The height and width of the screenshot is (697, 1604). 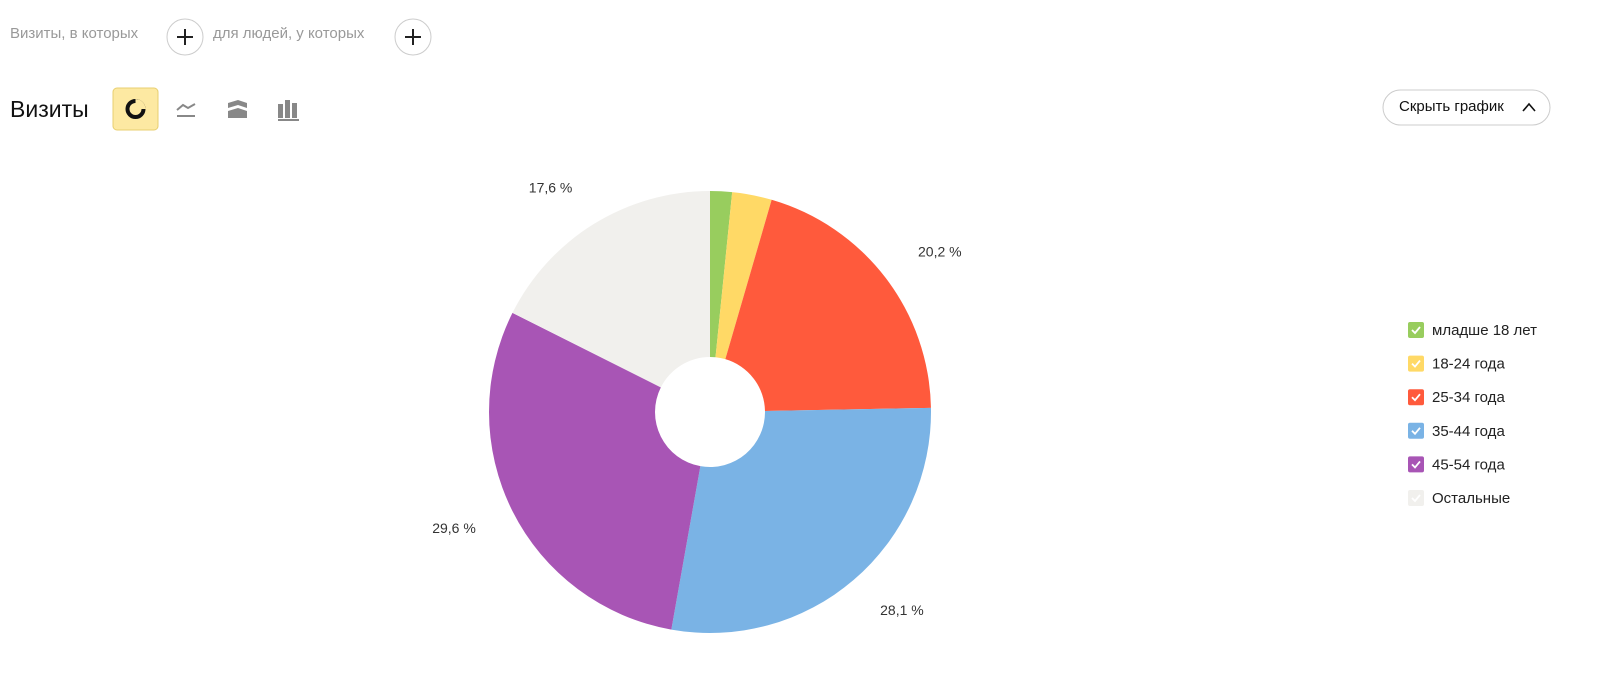 What do you see at coordinates (940, 251) in the screenshot?
I see `data-label: 20,2 %` at bounding box center [940, 251].